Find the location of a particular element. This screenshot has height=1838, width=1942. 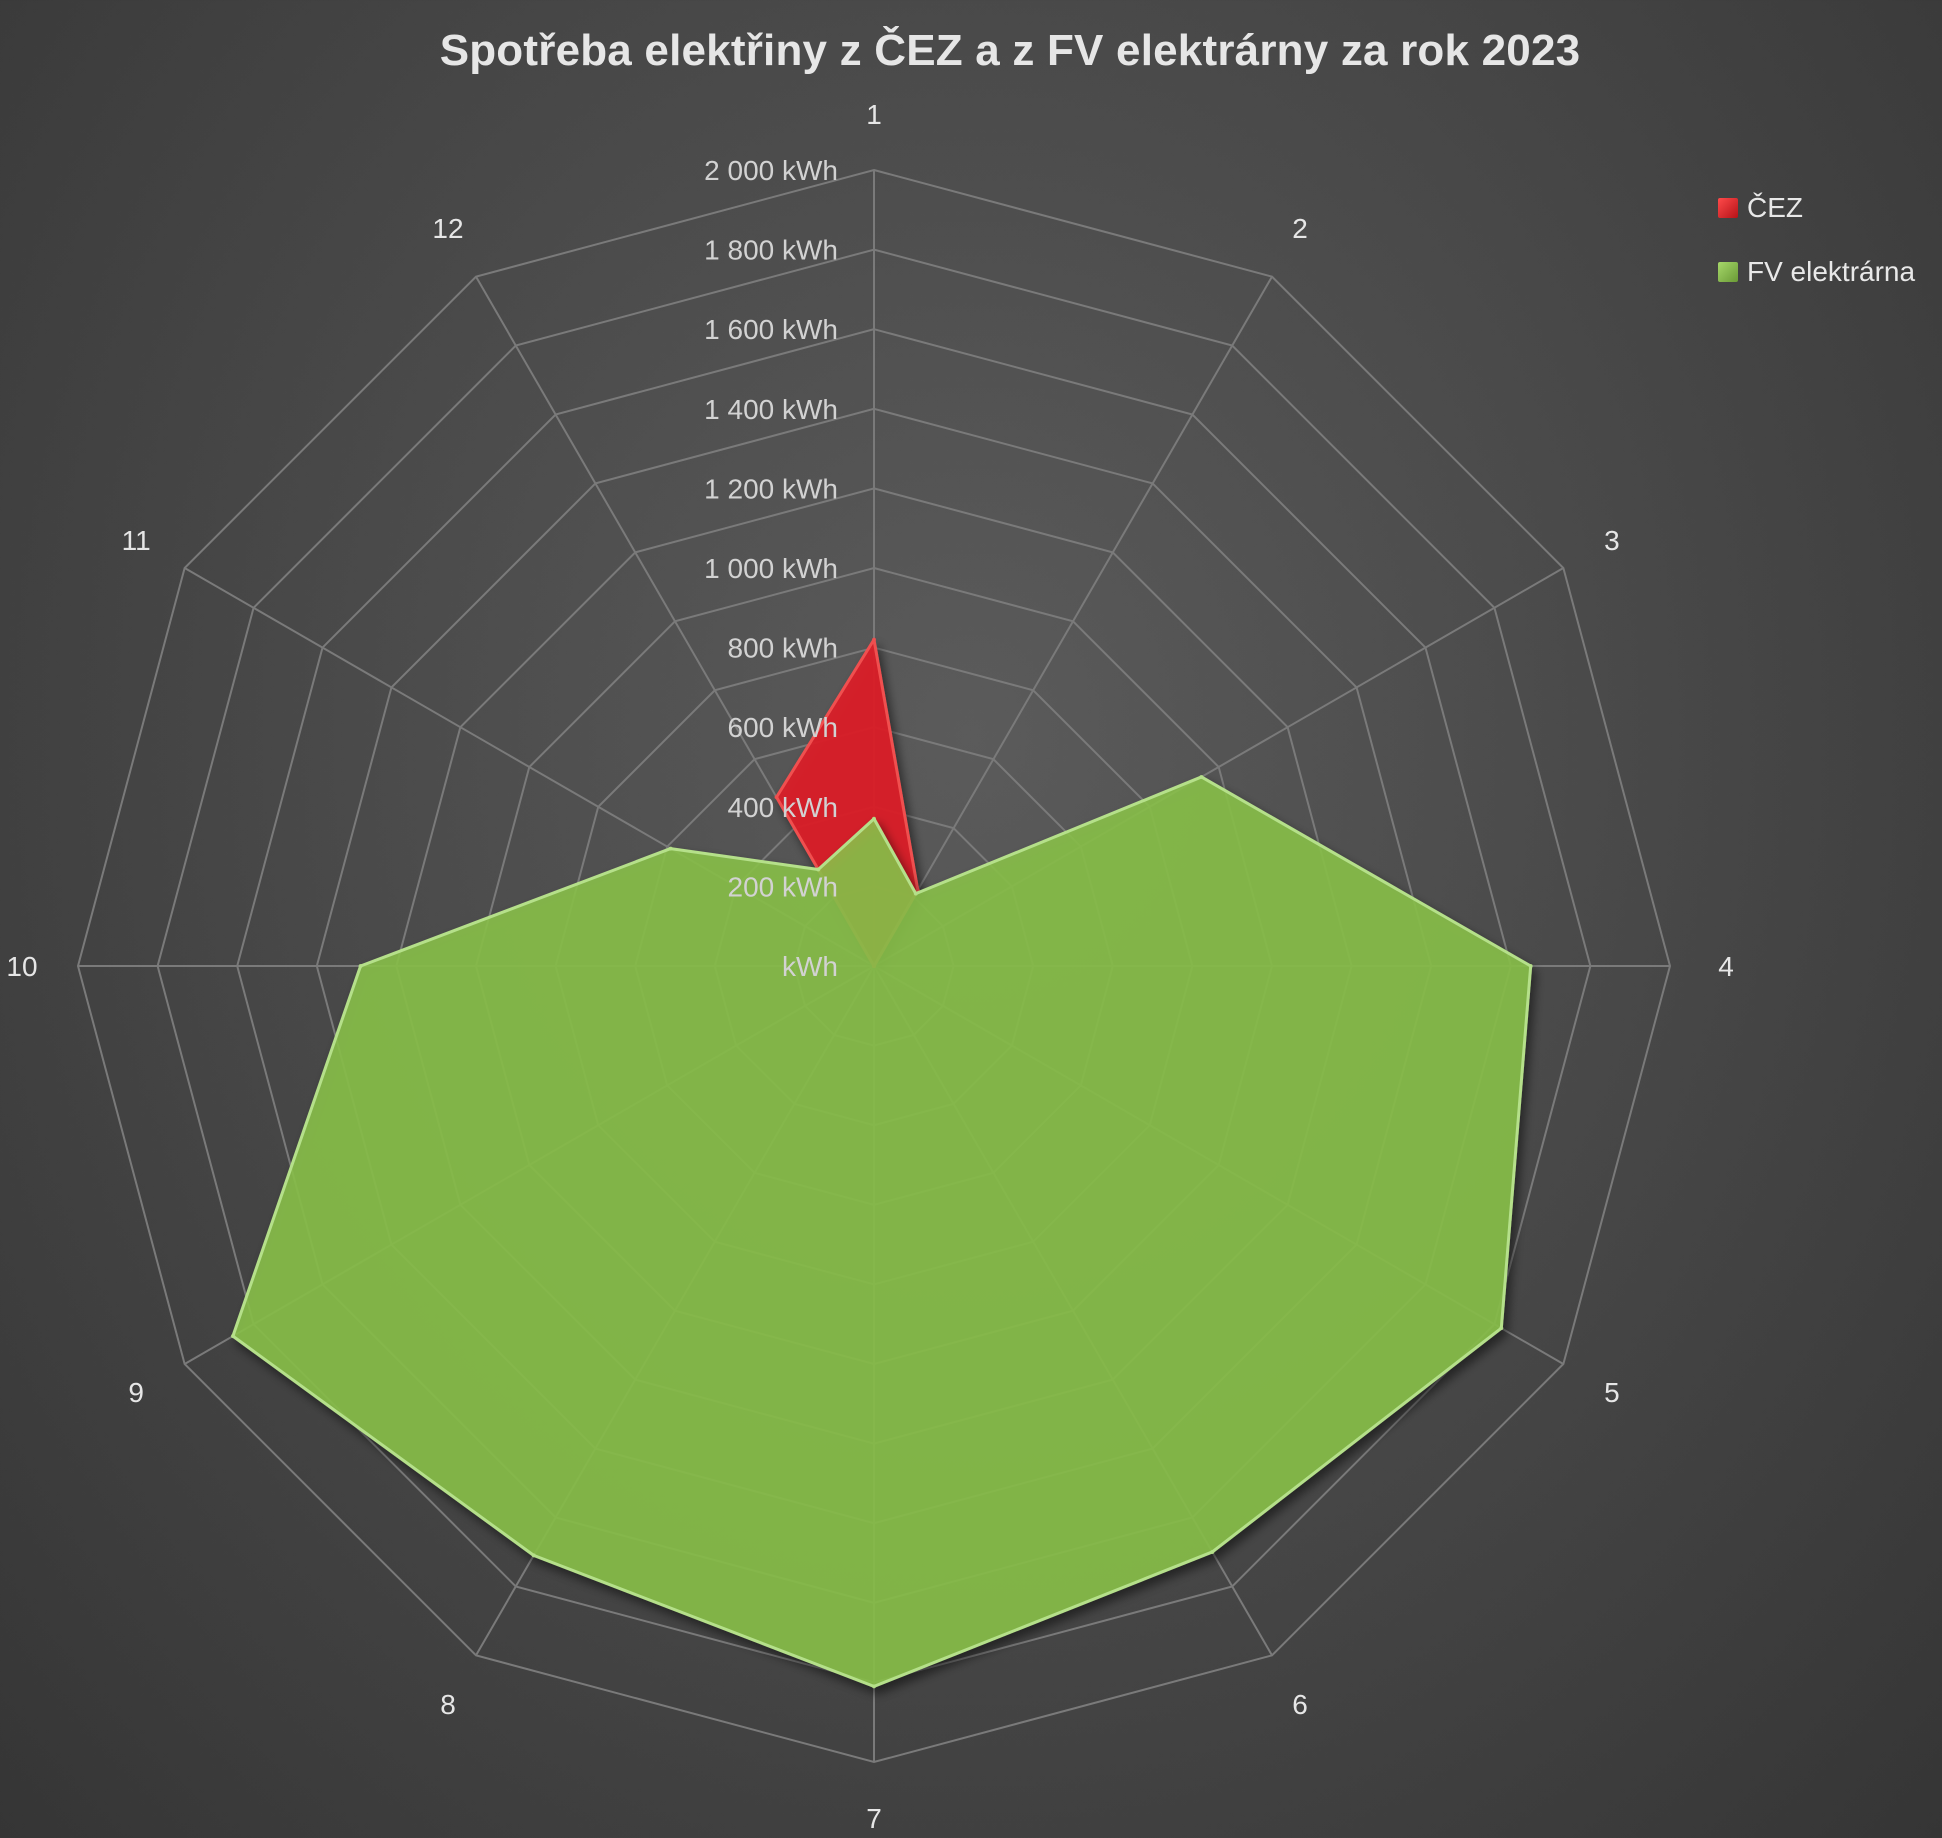

category-label: 7 is located at coordinates (874, 1818).